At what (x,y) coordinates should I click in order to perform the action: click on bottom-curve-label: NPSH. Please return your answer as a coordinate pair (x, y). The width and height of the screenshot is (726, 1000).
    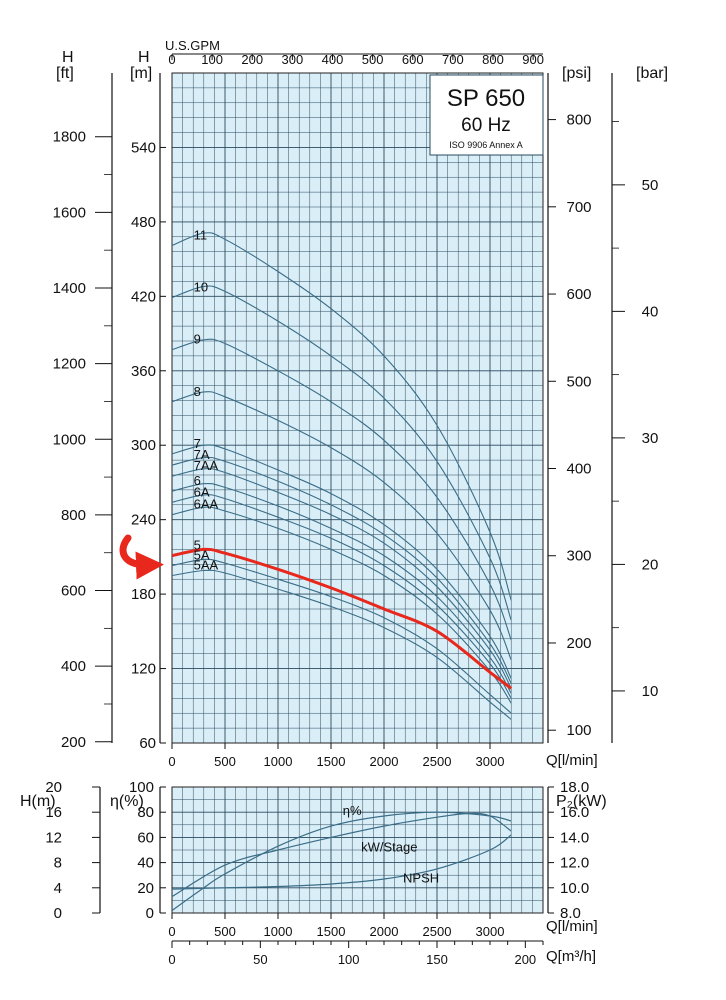
    Looking at the image, I should click on (421, 877).